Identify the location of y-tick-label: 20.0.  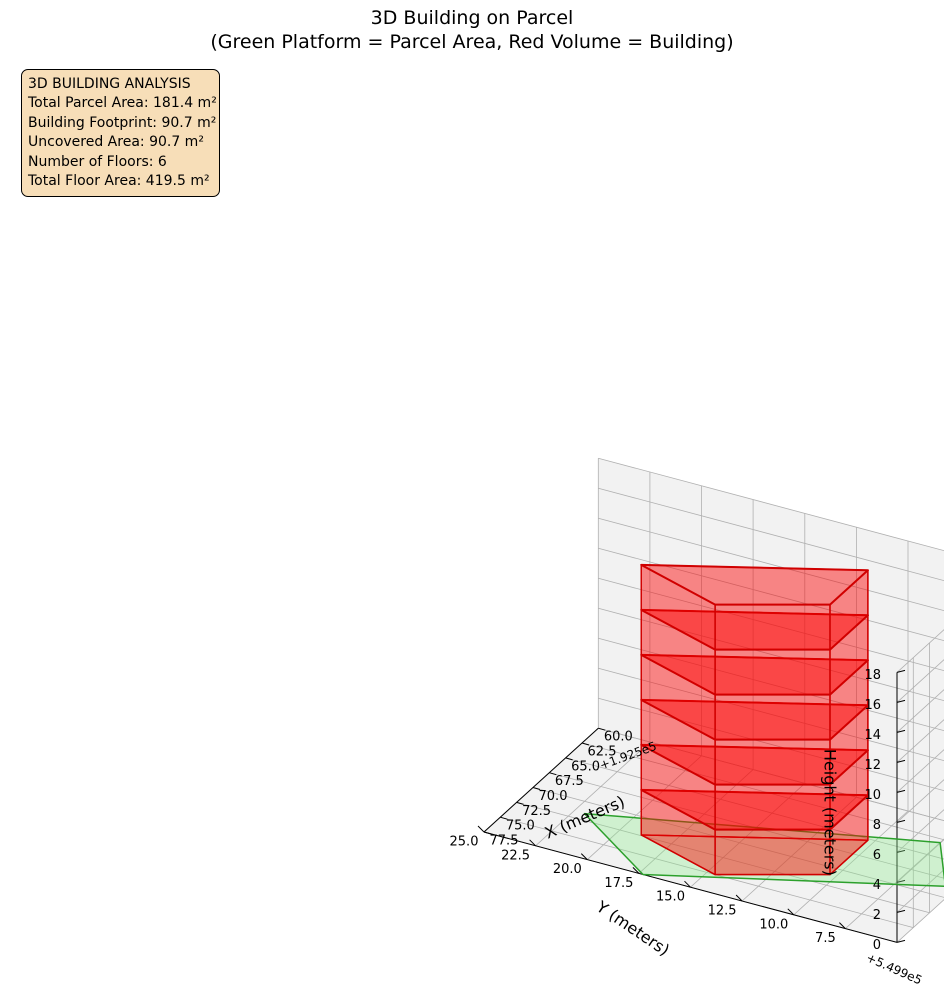
(567, 869).